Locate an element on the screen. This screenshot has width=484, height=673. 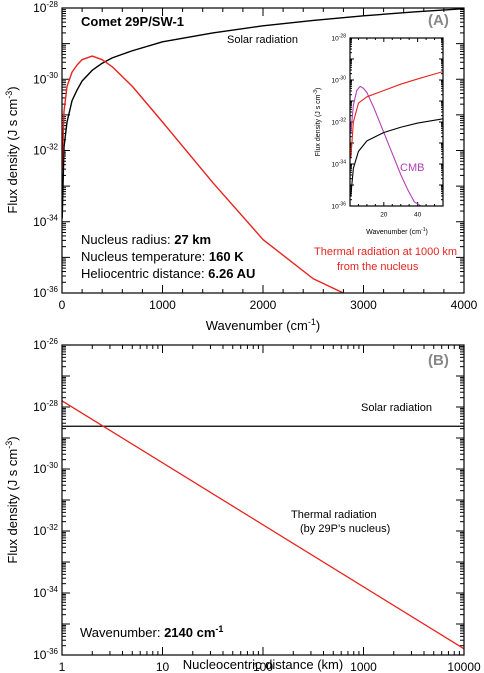
thermal-label-a-line1: Thermal radiation at 1000 km is located at coordinates (385, 252).